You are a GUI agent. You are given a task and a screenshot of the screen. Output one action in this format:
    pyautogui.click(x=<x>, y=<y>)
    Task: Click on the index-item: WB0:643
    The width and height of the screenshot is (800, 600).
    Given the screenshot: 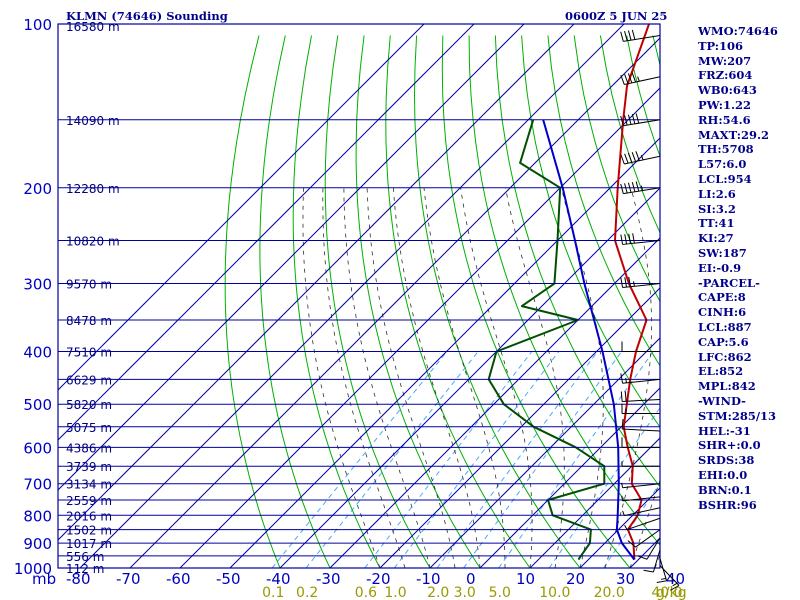 What is the action you would take?
    pyautogui.click(x=727, y=90)
    